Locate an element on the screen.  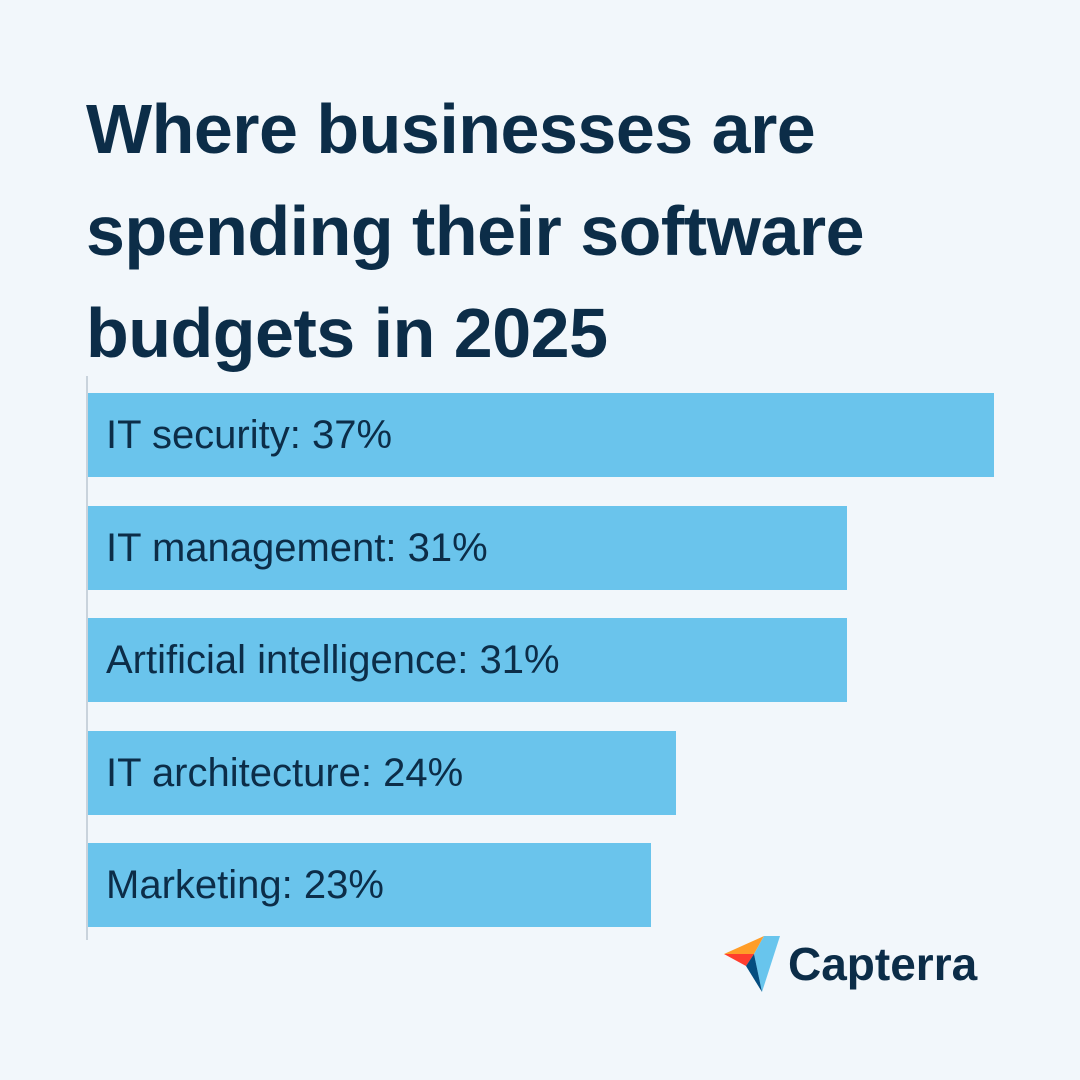
title-line-2: spending their software is located at coordinates (475, 231).